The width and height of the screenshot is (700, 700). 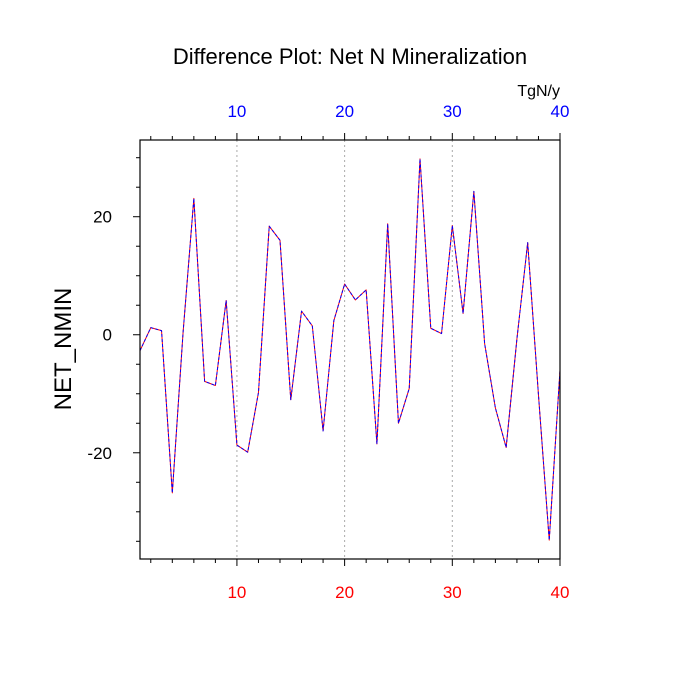 I want to click on x-tick-label-top: 30, so click(x=452, y=111).